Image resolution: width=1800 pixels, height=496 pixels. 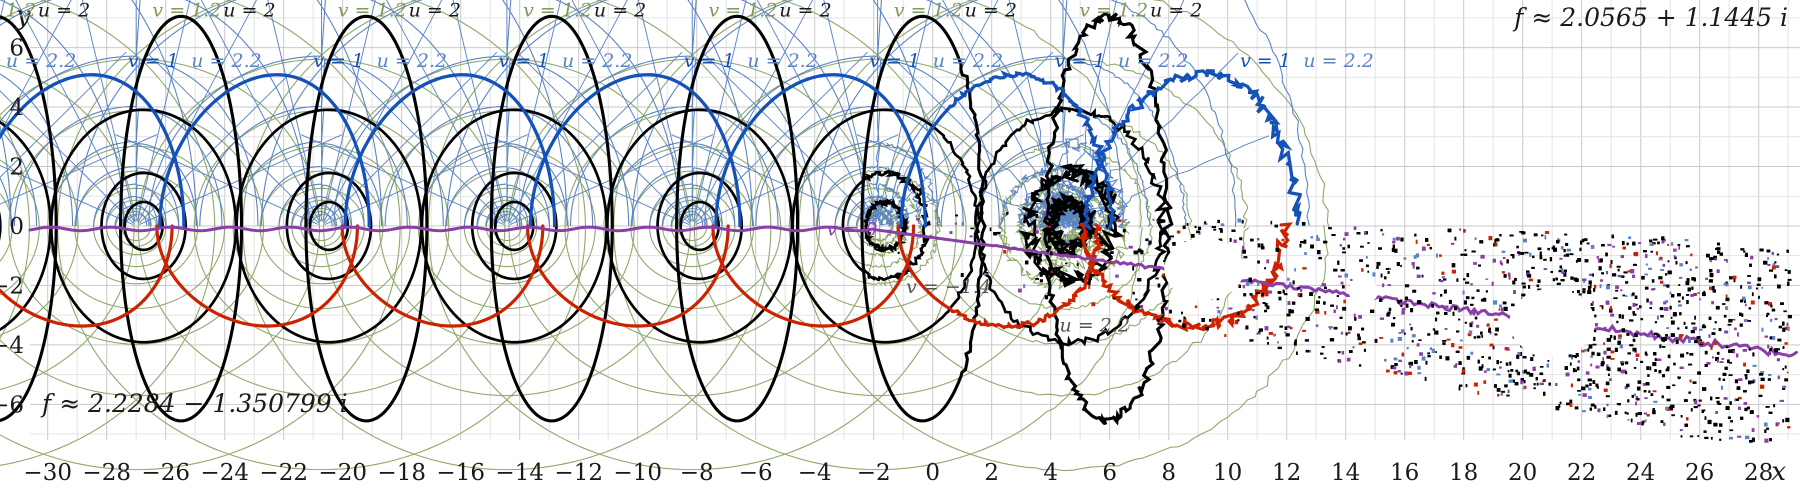 I want to click on x-tick-label: 14, so click(x=1345, y=473).